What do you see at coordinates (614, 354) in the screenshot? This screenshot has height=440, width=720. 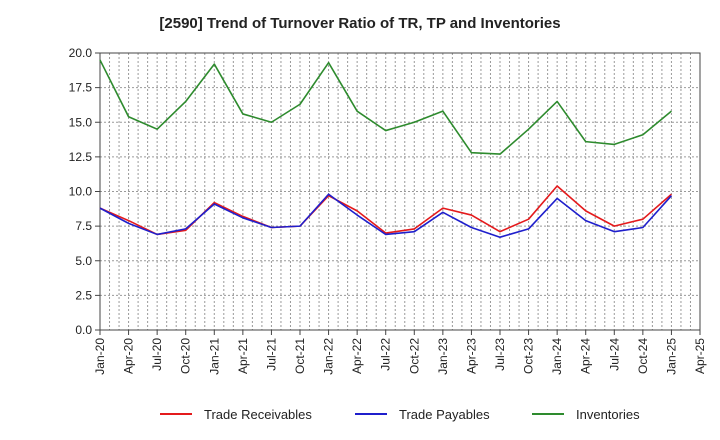 I see `x-tick-label: Jul-24` at bounding box center [614, 354].